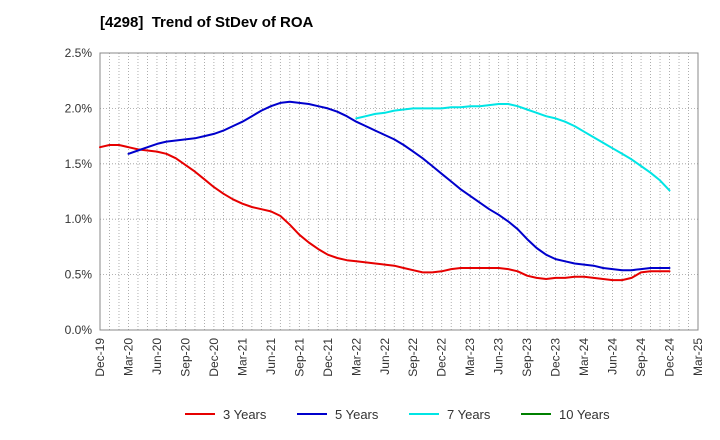 Image resolution: width=720 pixels, height=440 pixels. What do you see at coordinates (245, 414) in the screenshot?
I see `legend-label: 3 Years` at bounding box center [245, 414].